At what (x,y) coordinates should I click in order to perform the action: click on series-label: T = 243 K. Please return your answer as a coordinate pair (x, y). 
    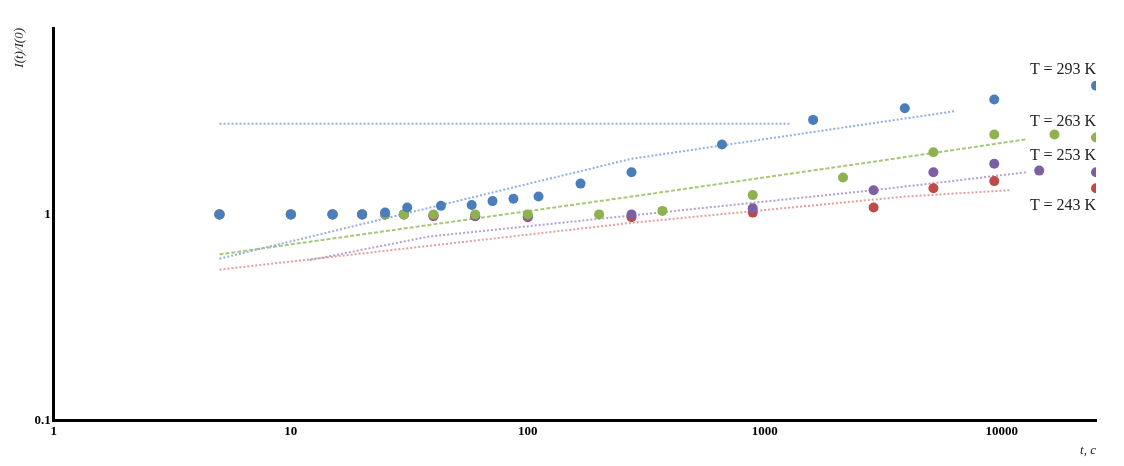
    Looking at the image, I should click on (1063, 205).